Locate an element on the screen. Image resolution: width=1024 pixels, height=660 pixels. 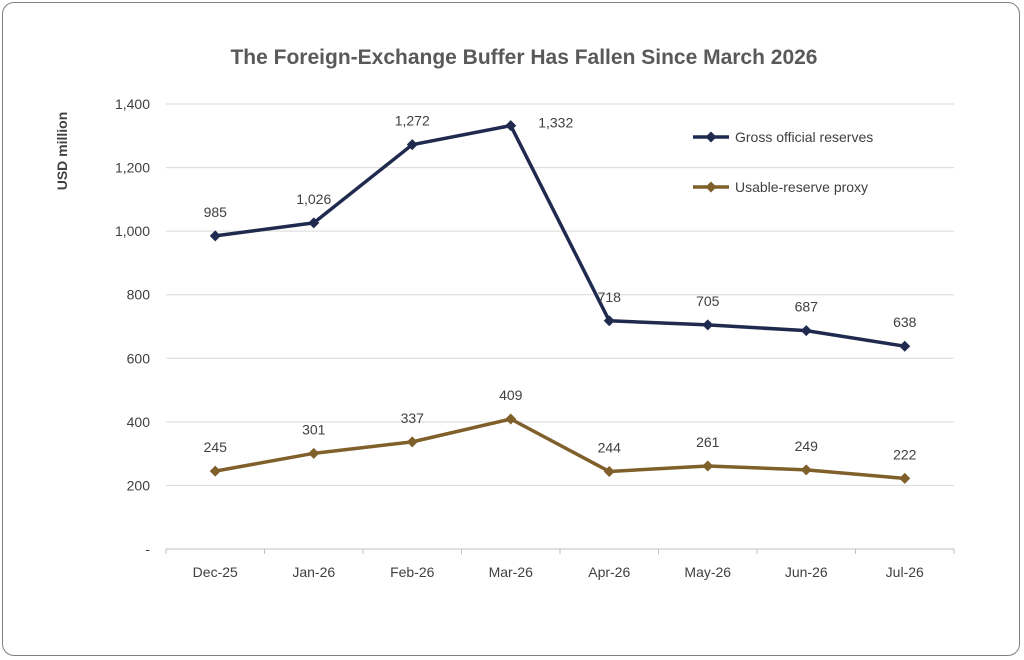
y-tick-label: 800 is located at coordinates (139, 295).